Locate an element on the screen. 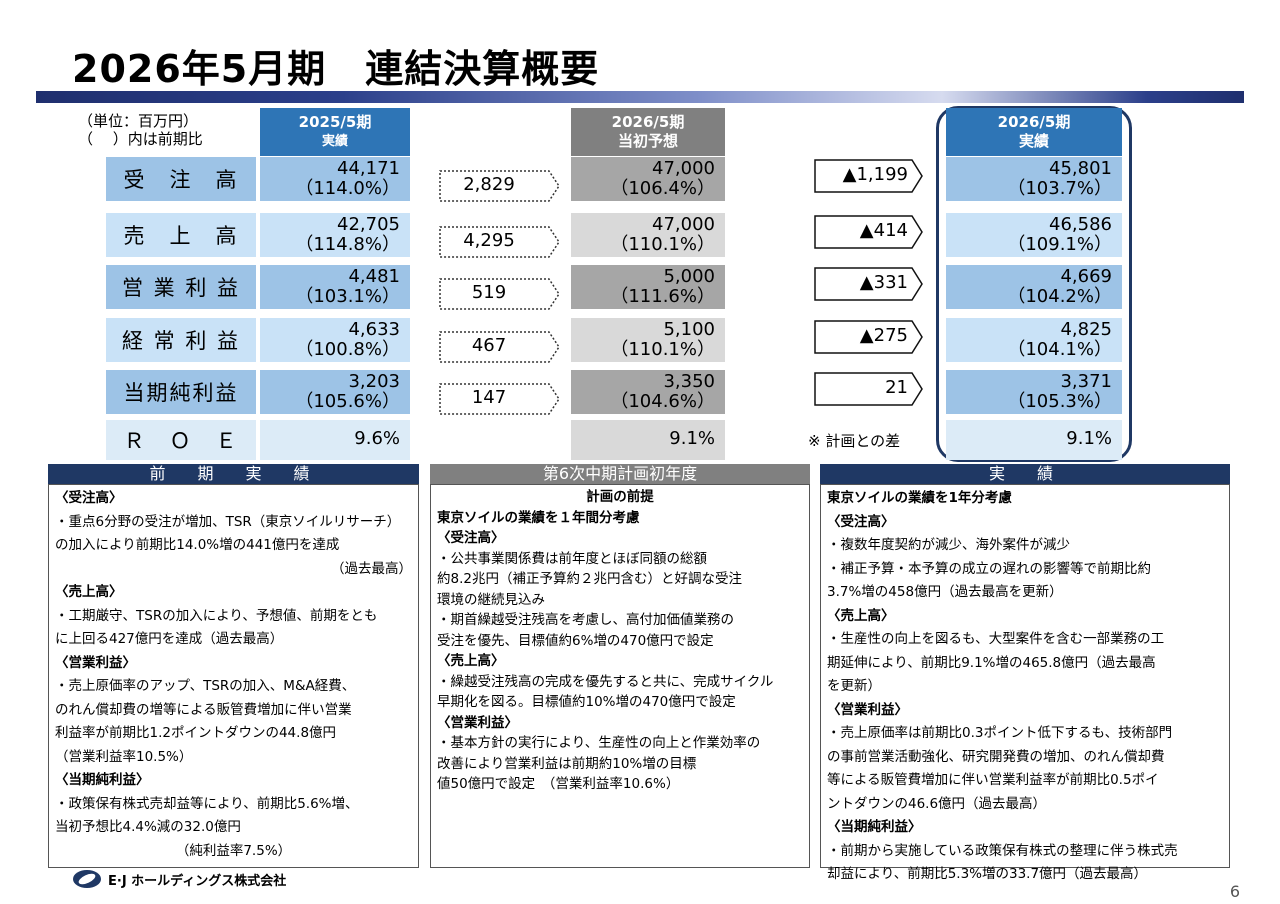 This screenshot has width=1280, height=904. diff-arrow-actual: ▲275 is located at coordinates (869, 337).